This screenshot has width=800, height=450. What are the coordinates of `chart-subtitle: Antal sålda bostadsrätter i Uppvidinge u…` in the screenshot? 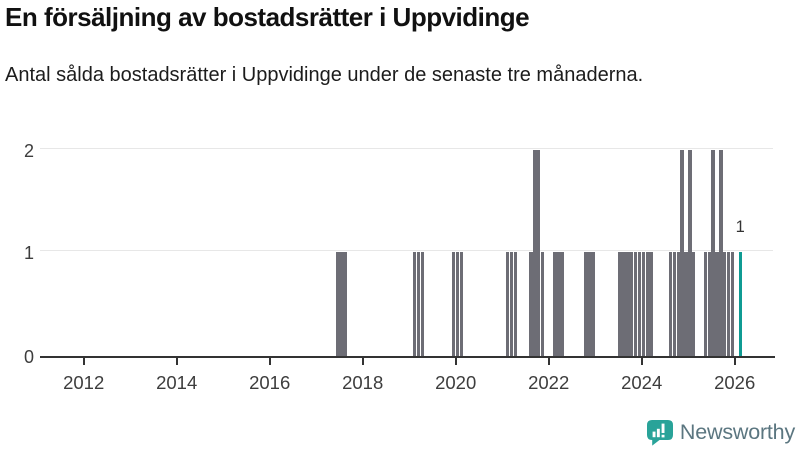 It's located at (324, 75).